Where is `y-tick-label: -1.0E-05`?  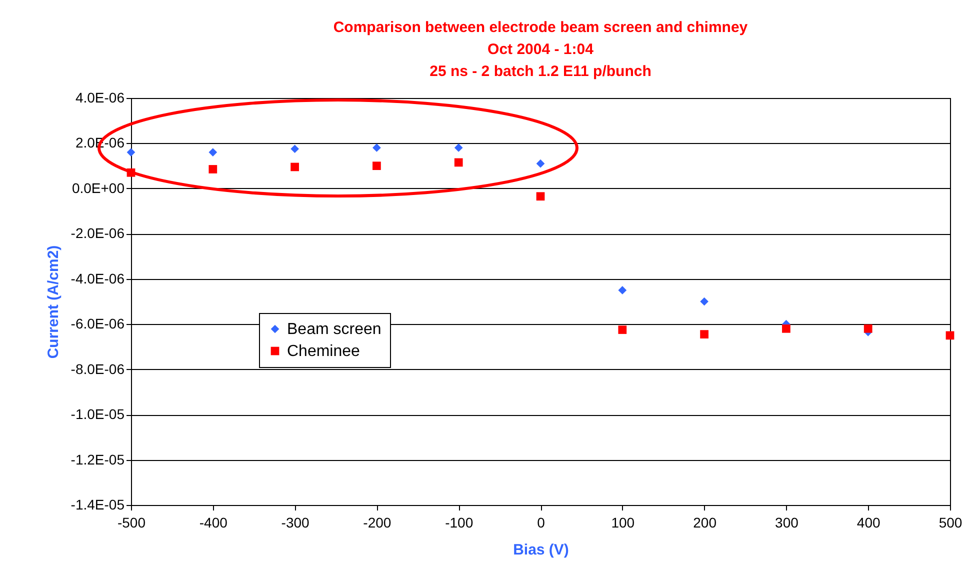
y-tick-label: -1.0E-05 is located at coordinates (97, 414).